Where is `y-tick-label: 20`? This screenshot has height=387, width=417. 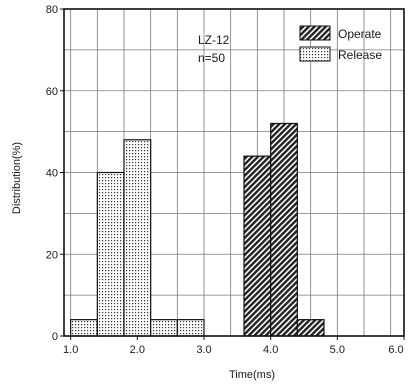
y-tick-label: 20 is located at coordinates (52, 255).